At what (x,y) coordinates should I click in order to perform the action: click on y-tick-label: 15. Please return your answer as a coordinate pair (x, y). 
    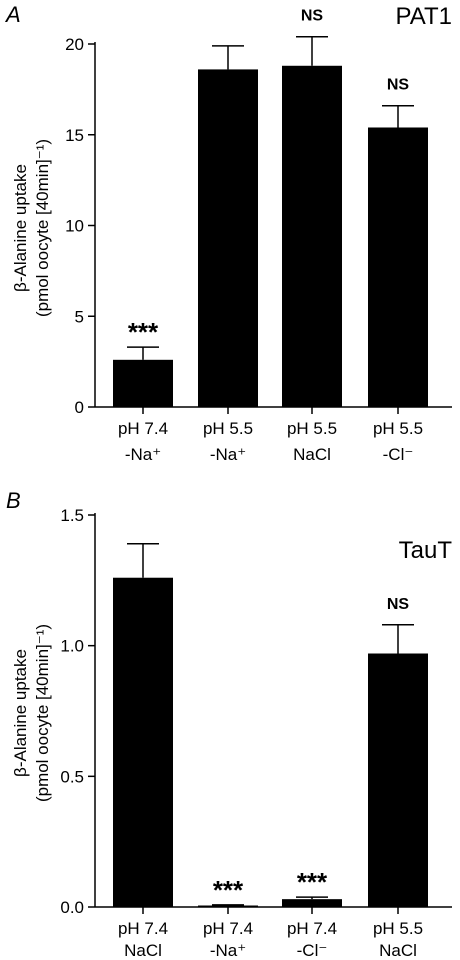
    Looking at the image, I should click on (74, 135).